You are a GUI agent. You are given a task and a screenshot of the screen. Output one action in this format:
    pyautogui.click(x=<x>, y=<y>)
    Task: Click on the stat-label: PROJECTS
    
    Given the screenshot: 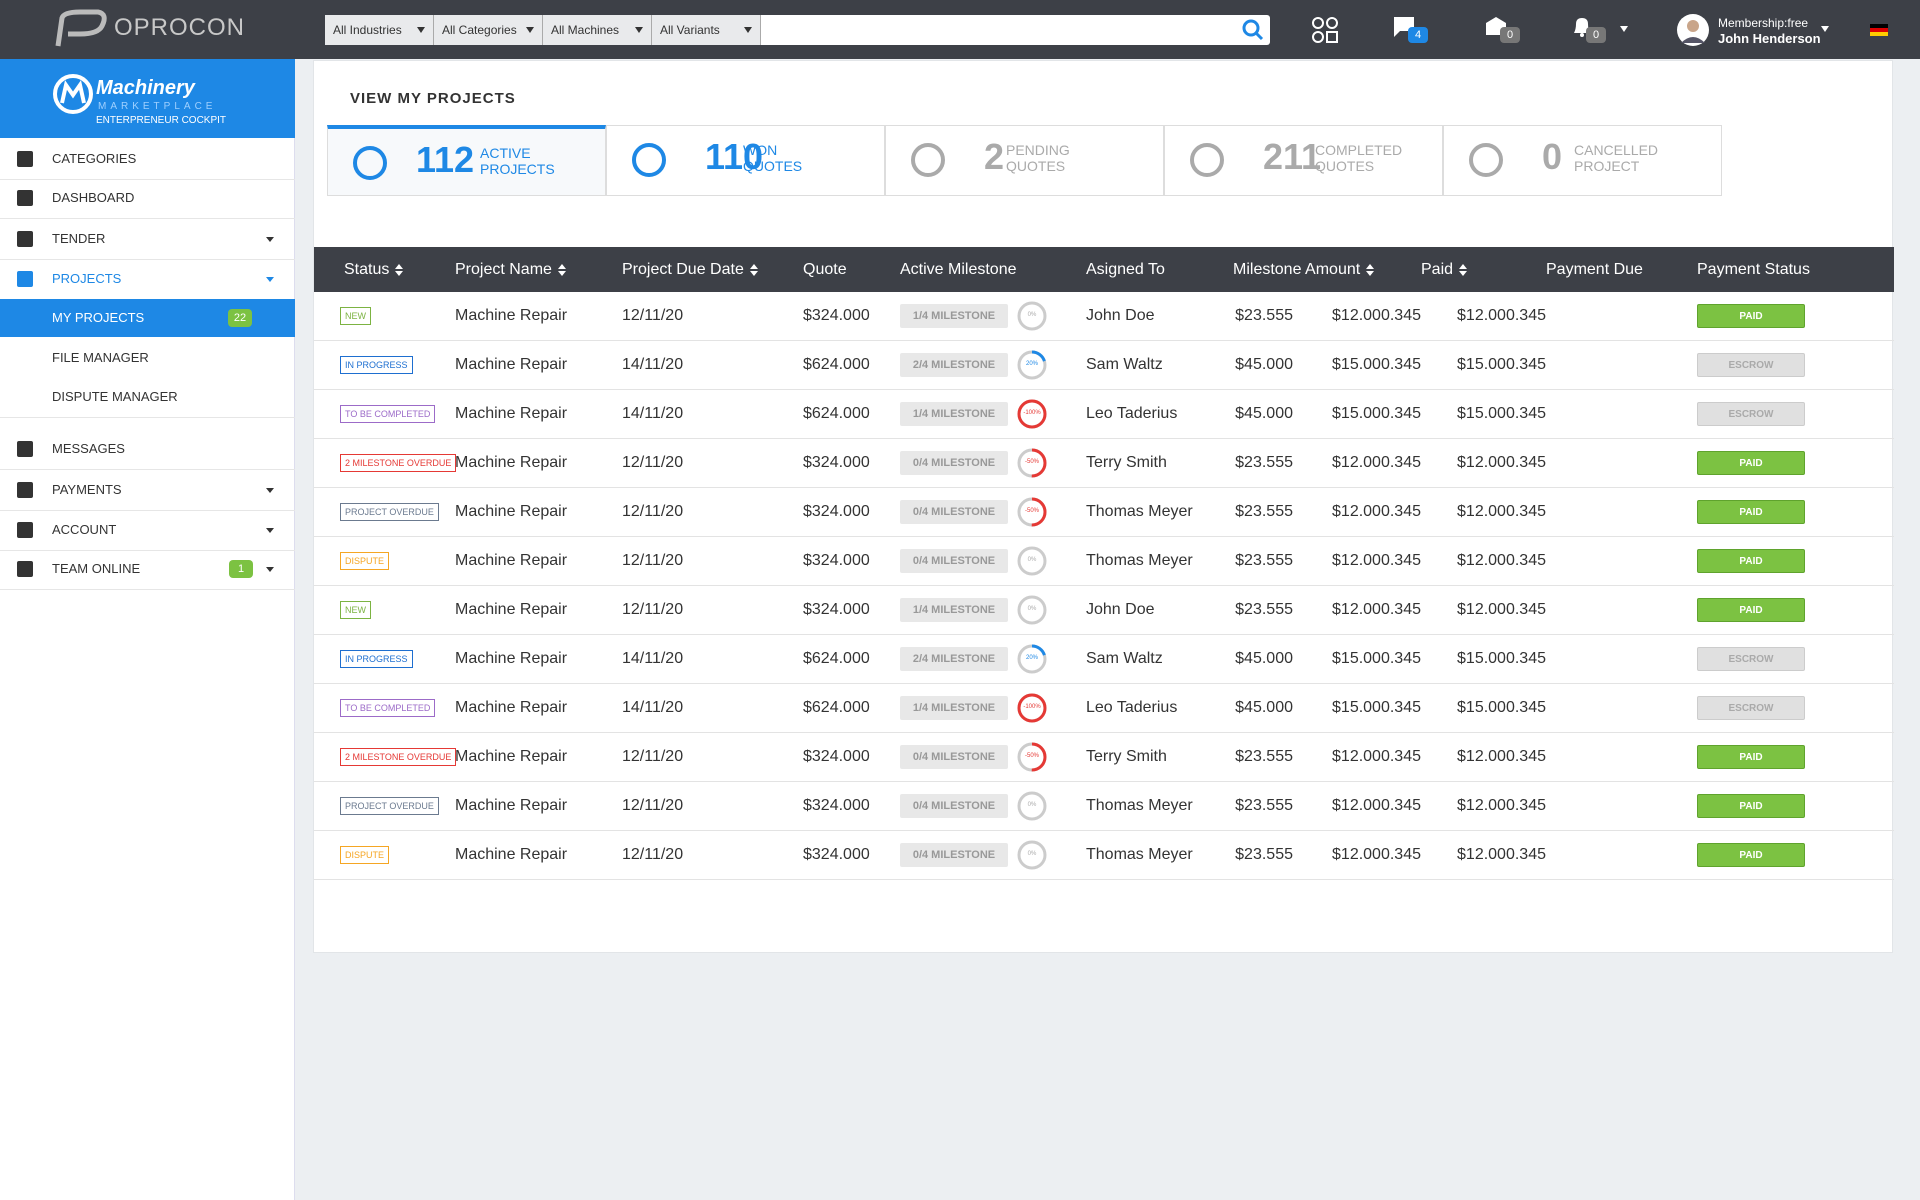 What is the action you would take?
    pyautogui.click(x=517, y=169)
    